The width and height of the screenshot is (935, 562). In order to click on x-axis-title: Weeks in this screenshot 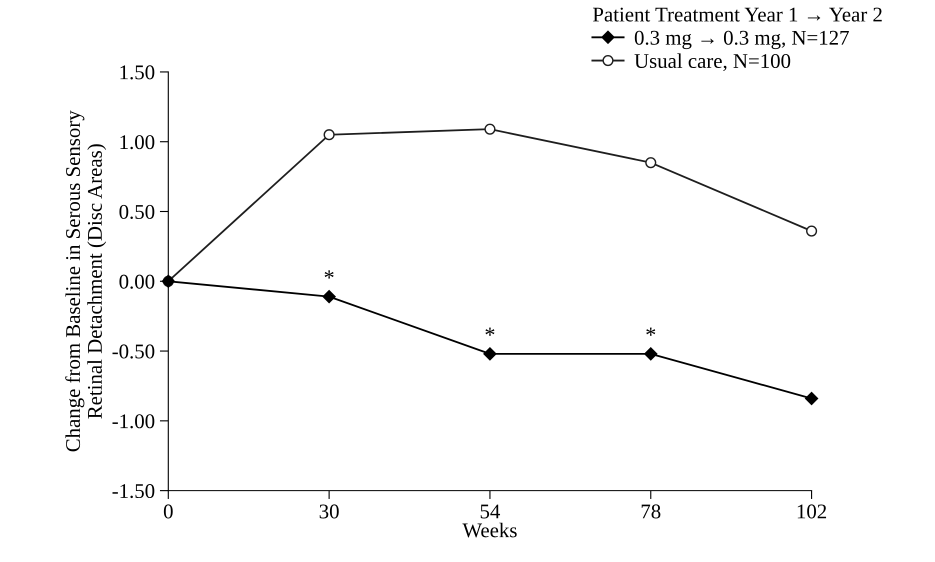, I will do `click(489, 530)`.